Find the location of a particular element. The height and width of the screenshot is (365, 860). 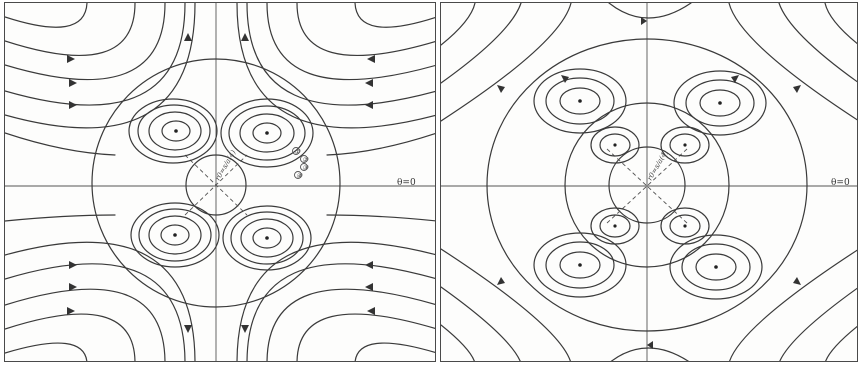

marker-label-1: ① is located at coordinates (297, 152).